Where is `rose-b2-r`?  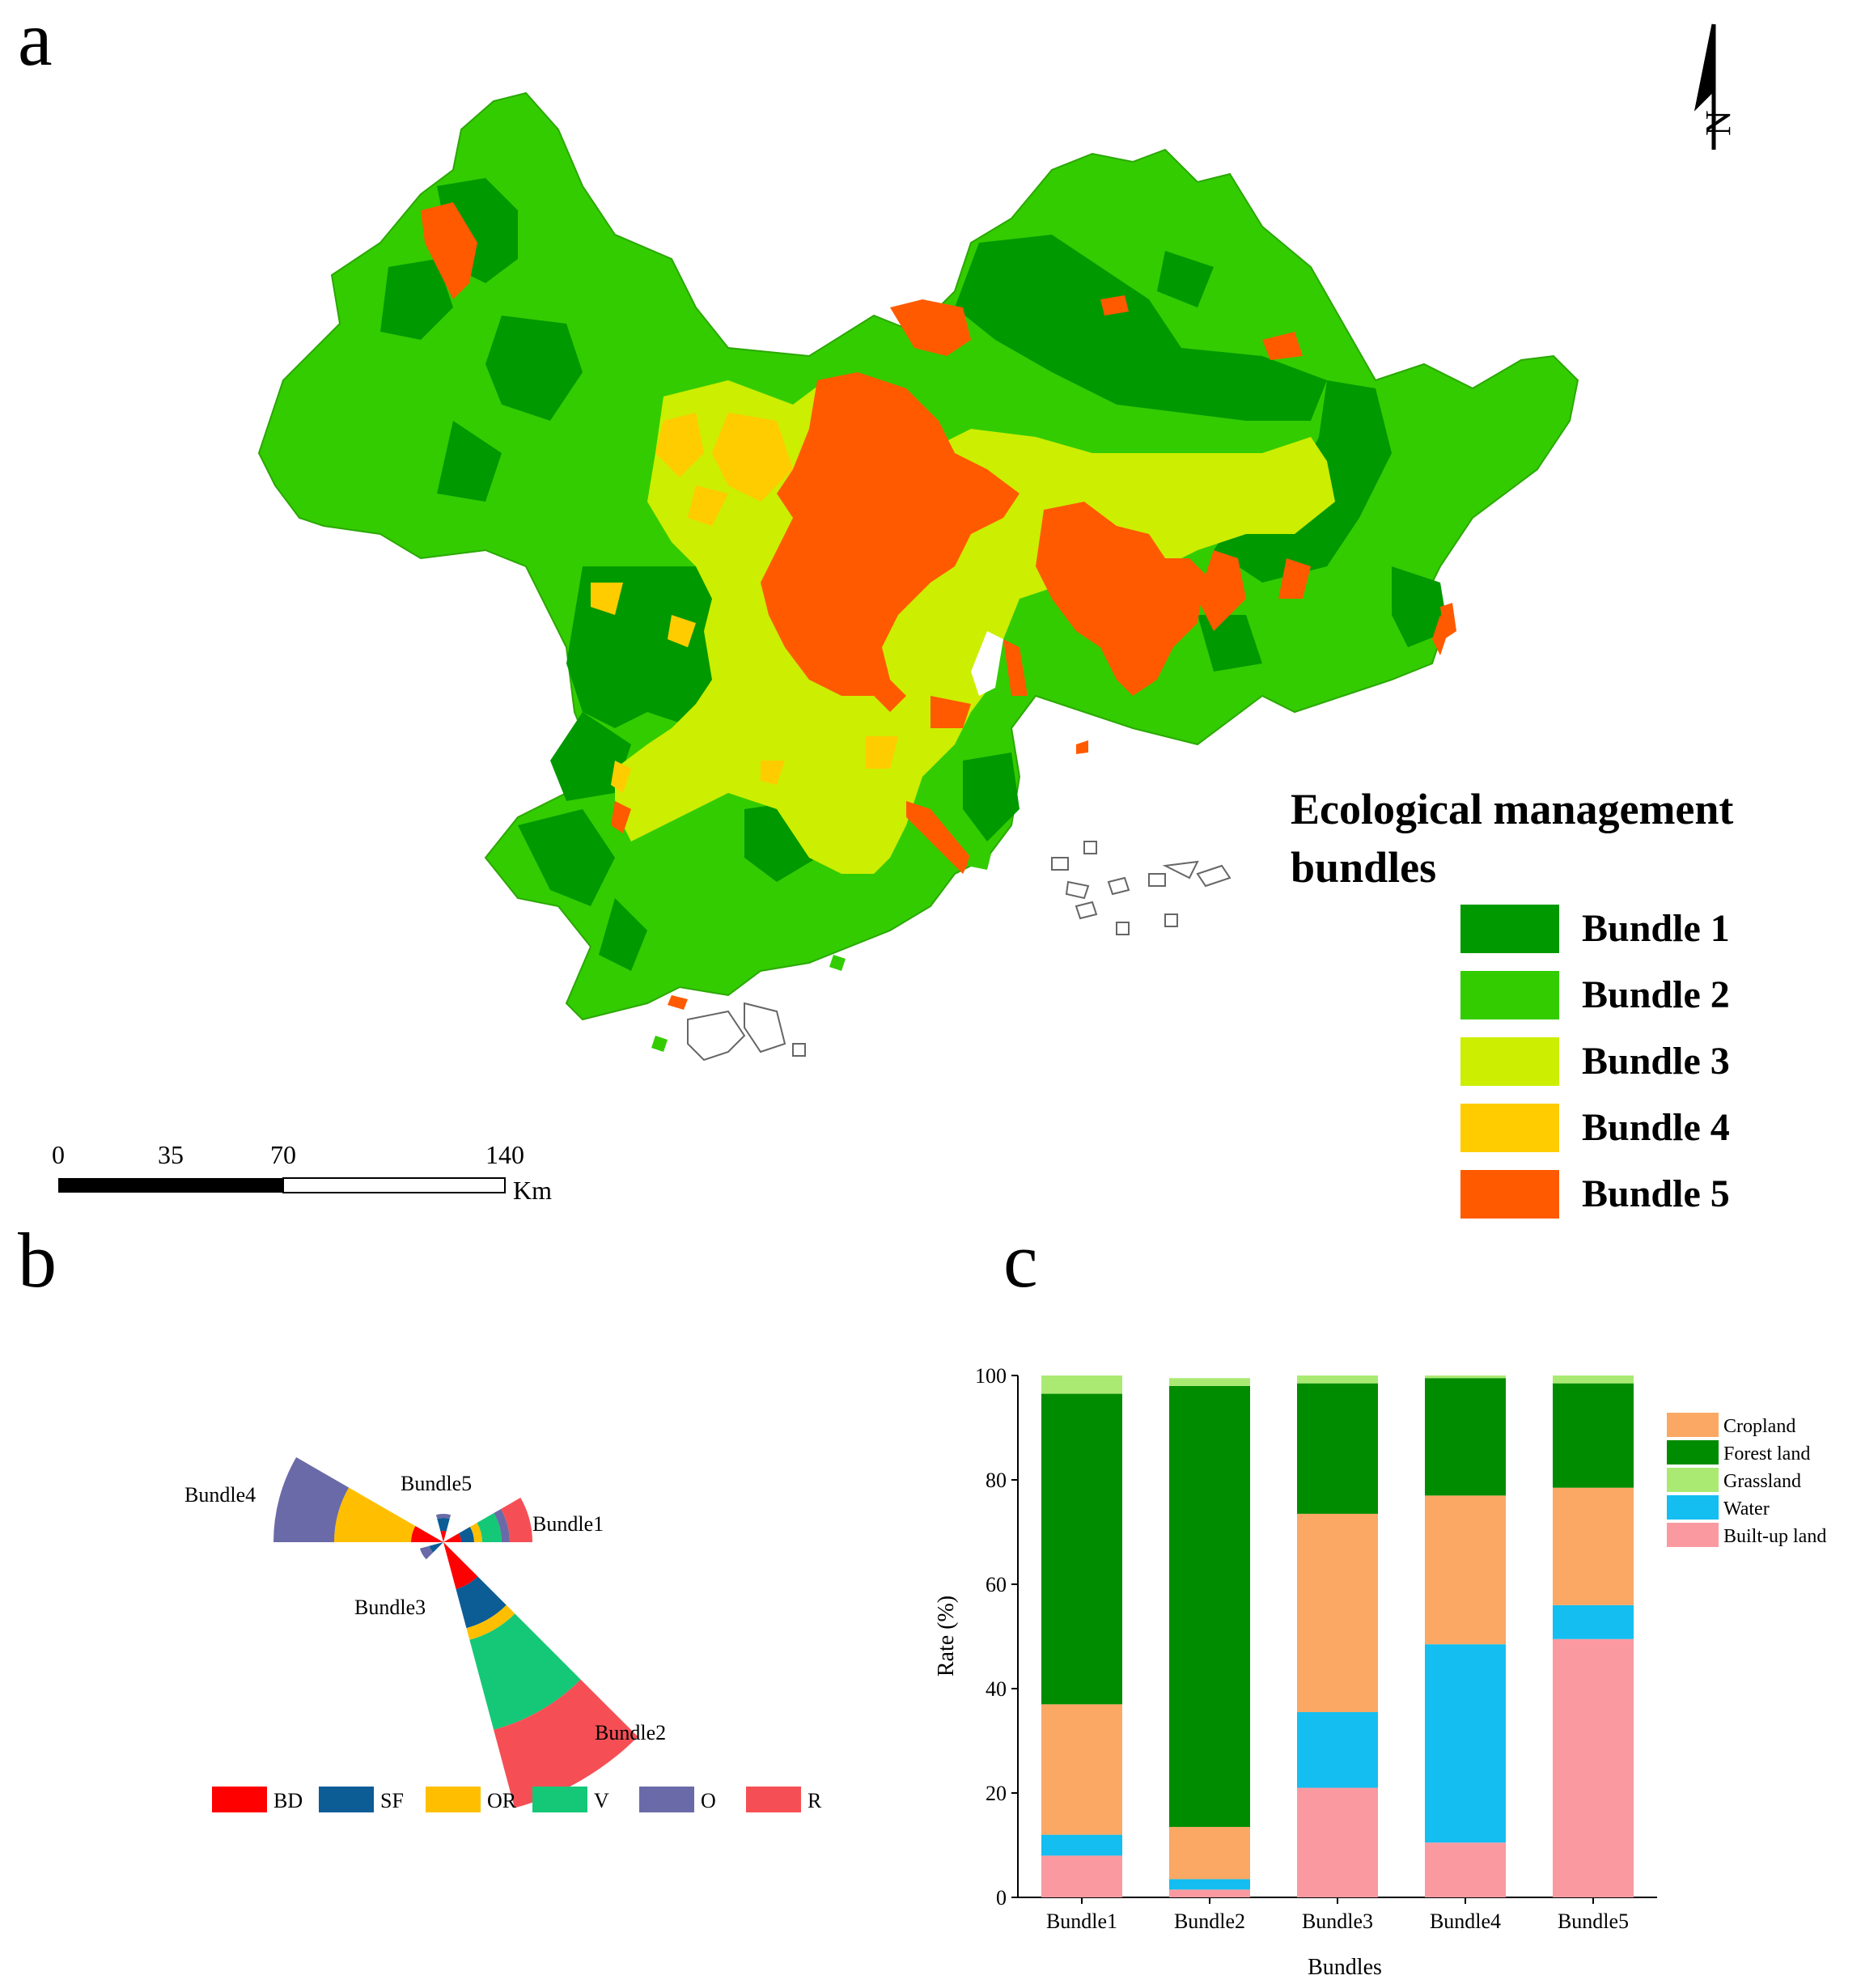 rose-b2-r is located at coordinates (566, 1743).